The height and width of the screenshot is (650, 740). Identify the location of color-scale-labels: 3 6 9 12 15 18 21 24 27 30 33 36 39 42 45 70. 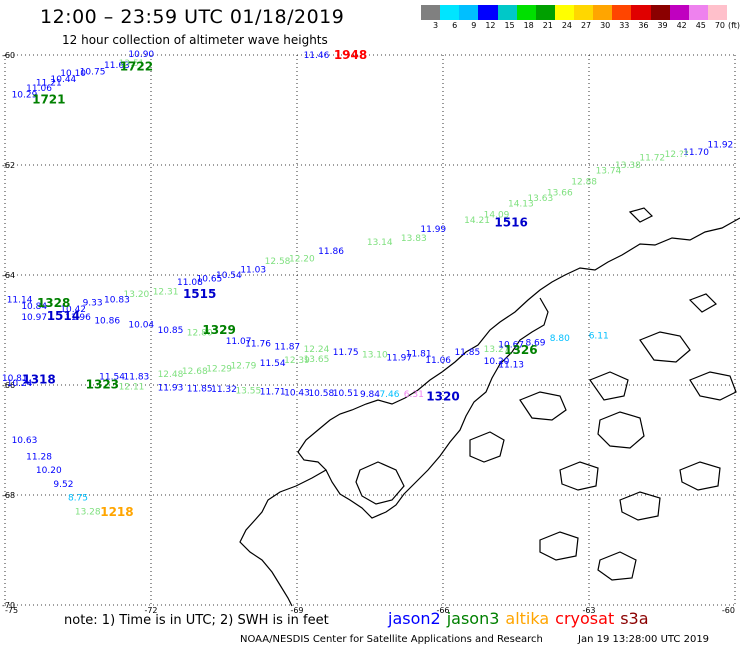
(574, 27).